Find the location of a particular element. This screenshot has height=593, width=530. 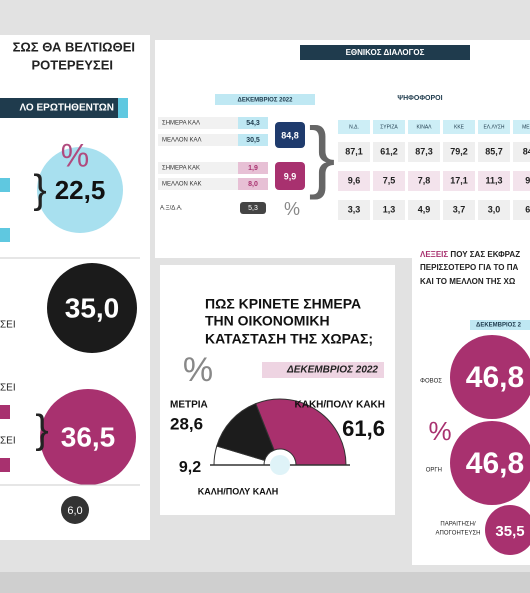

cell-value: 84, is located at coordinates (526, 151).